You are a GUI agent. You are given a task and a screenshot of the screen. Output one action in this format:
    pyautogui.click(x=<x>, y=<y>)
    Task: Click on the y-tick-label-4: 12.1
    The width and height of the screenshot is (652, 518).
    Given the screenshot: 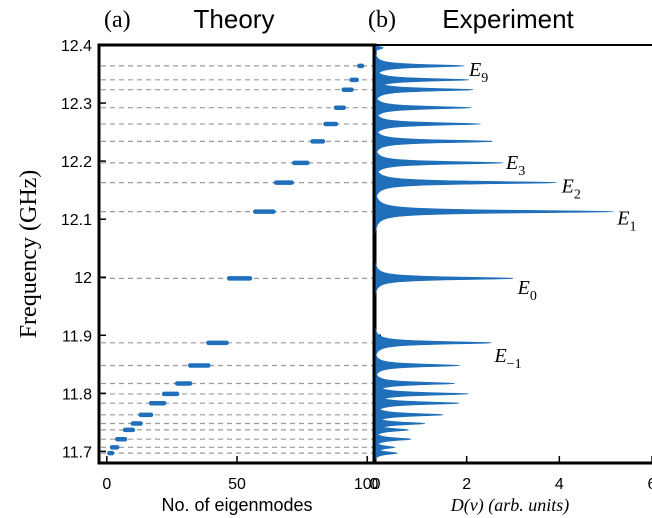 What is the action you would take?
    pyautogui.click(x=76, y=220)
    